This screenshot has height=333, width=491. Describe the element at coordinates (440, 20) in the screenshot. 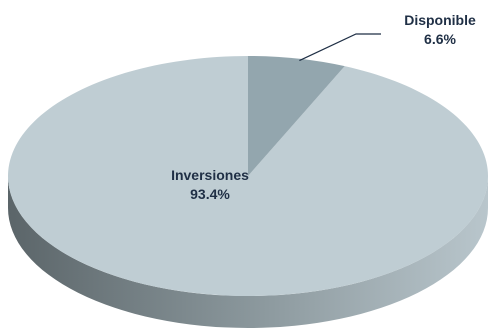

I see `slice-label-disponible: Disponible` at that location.